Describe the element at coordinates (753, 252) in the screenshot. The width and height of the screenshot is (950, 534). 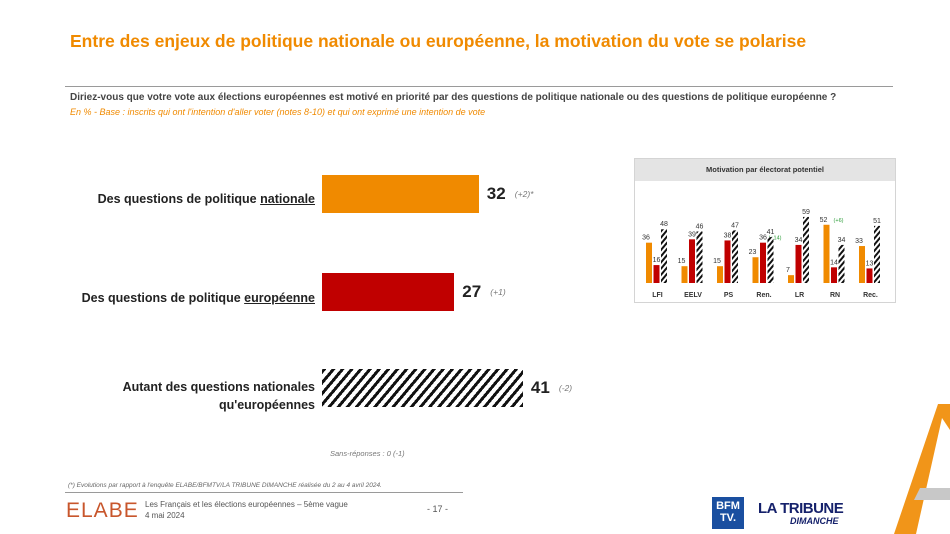
I see `inset-value-label: 23` at that location.